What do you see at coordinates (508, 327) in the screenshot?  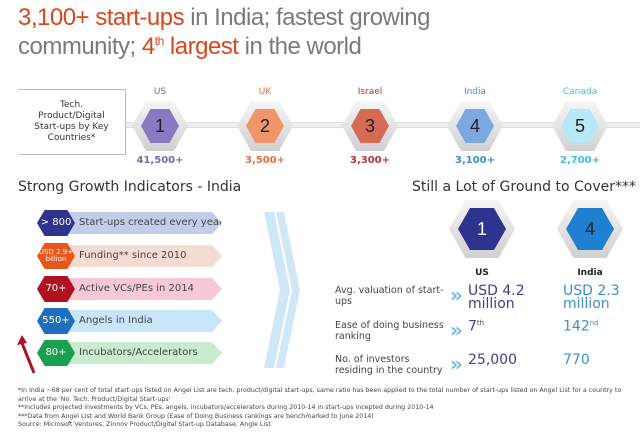 I see `us-value: 7th` at bounding box center [508, 327].